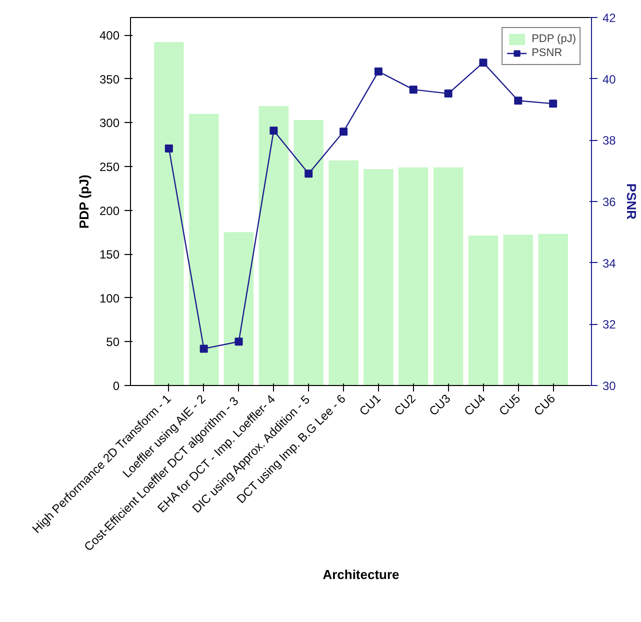 This screenshot has height=622, width=641. What do you see at coordinates (109, 167) in the screenshot?
I see `y-tick-label: 250` at bounding box center [109, 167].